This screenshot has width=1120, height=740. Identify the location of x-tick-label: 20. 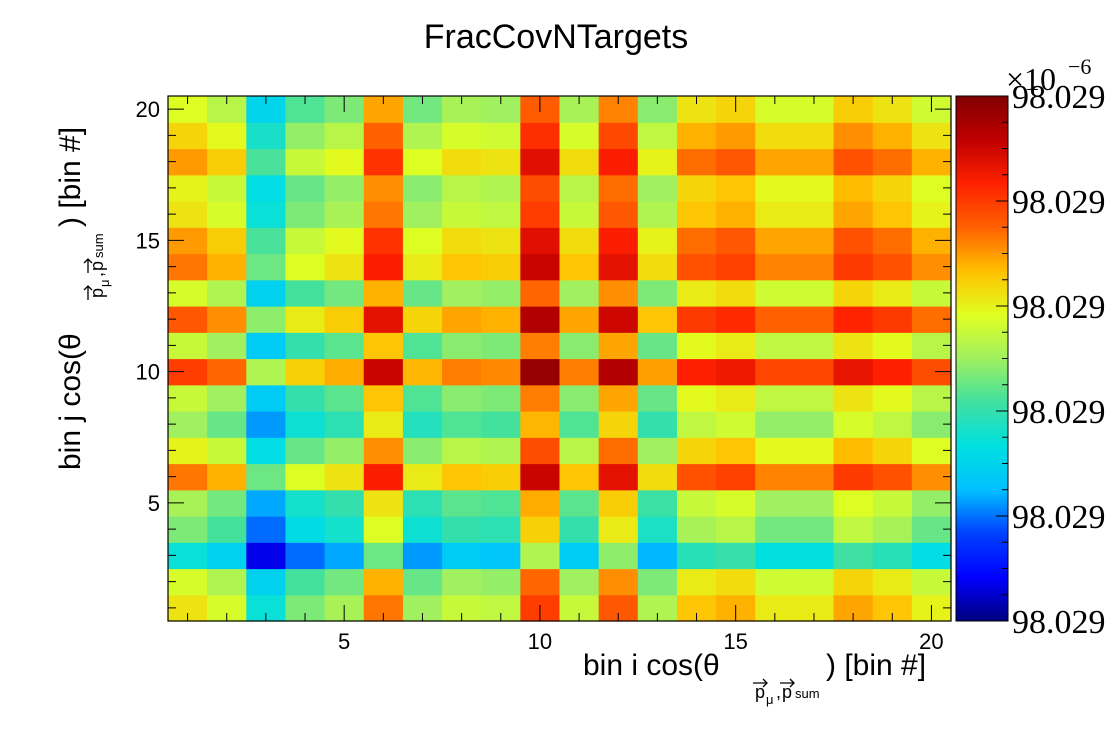
(931, 641).